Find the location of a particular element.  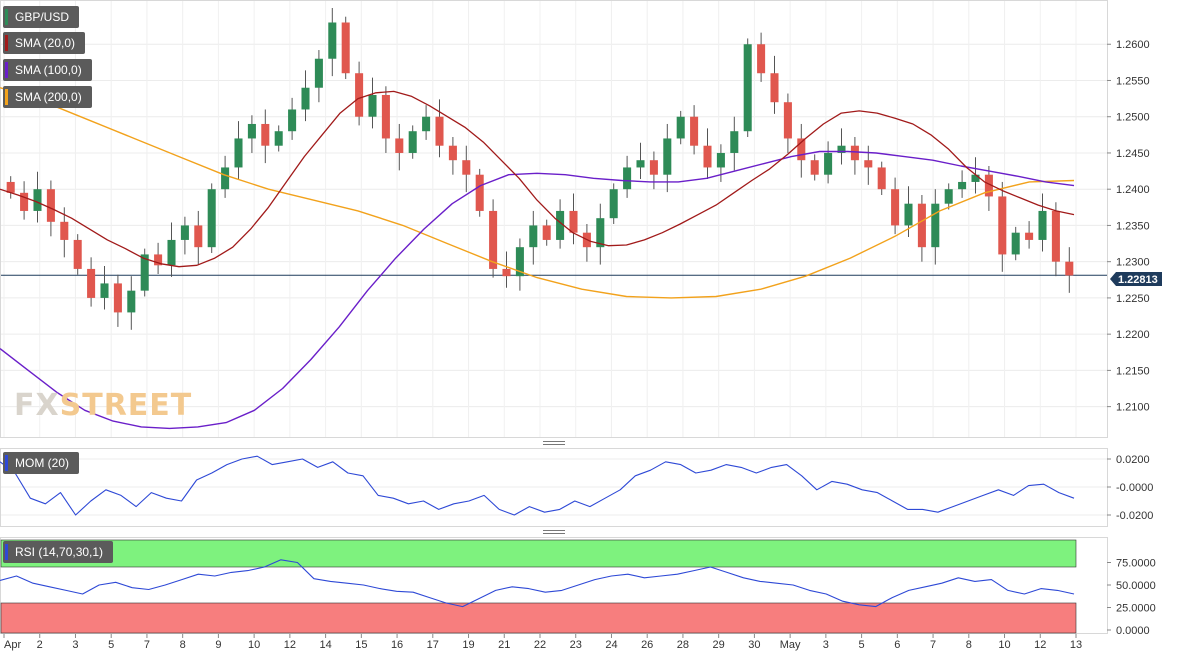

x-tick-label: 9 is located at coordinates (218, 645).